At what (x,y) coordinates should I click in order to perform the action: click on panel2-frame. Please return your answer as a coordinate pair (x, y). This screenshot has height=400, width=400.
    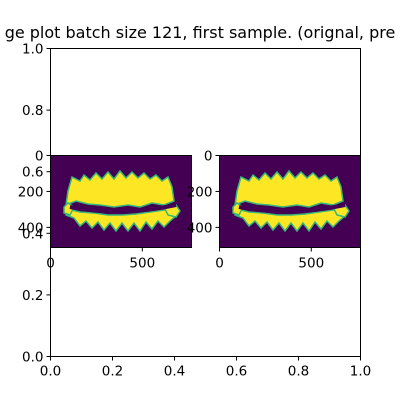
    Looking at the image, I should click on (290, 201).